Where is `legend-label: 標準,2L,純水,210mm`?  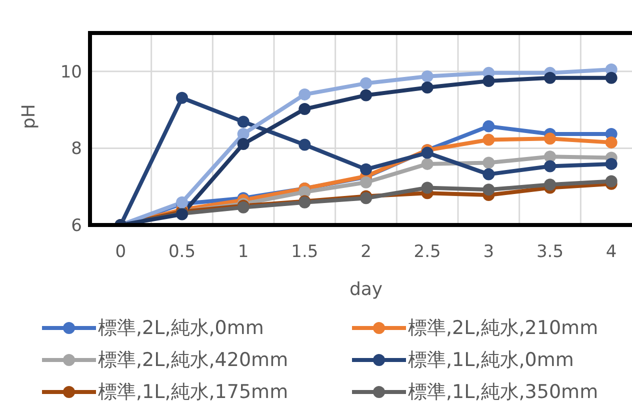
legend-label: 標準,2L,純水,210mm is located at coordinates (503, 328).